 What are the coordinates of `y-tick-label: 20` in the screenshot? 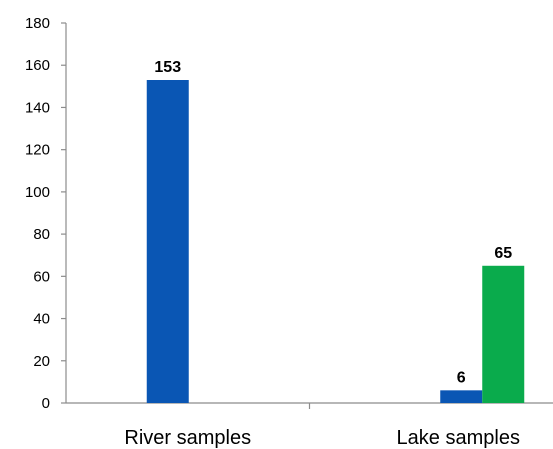 It's located at (41, 361).